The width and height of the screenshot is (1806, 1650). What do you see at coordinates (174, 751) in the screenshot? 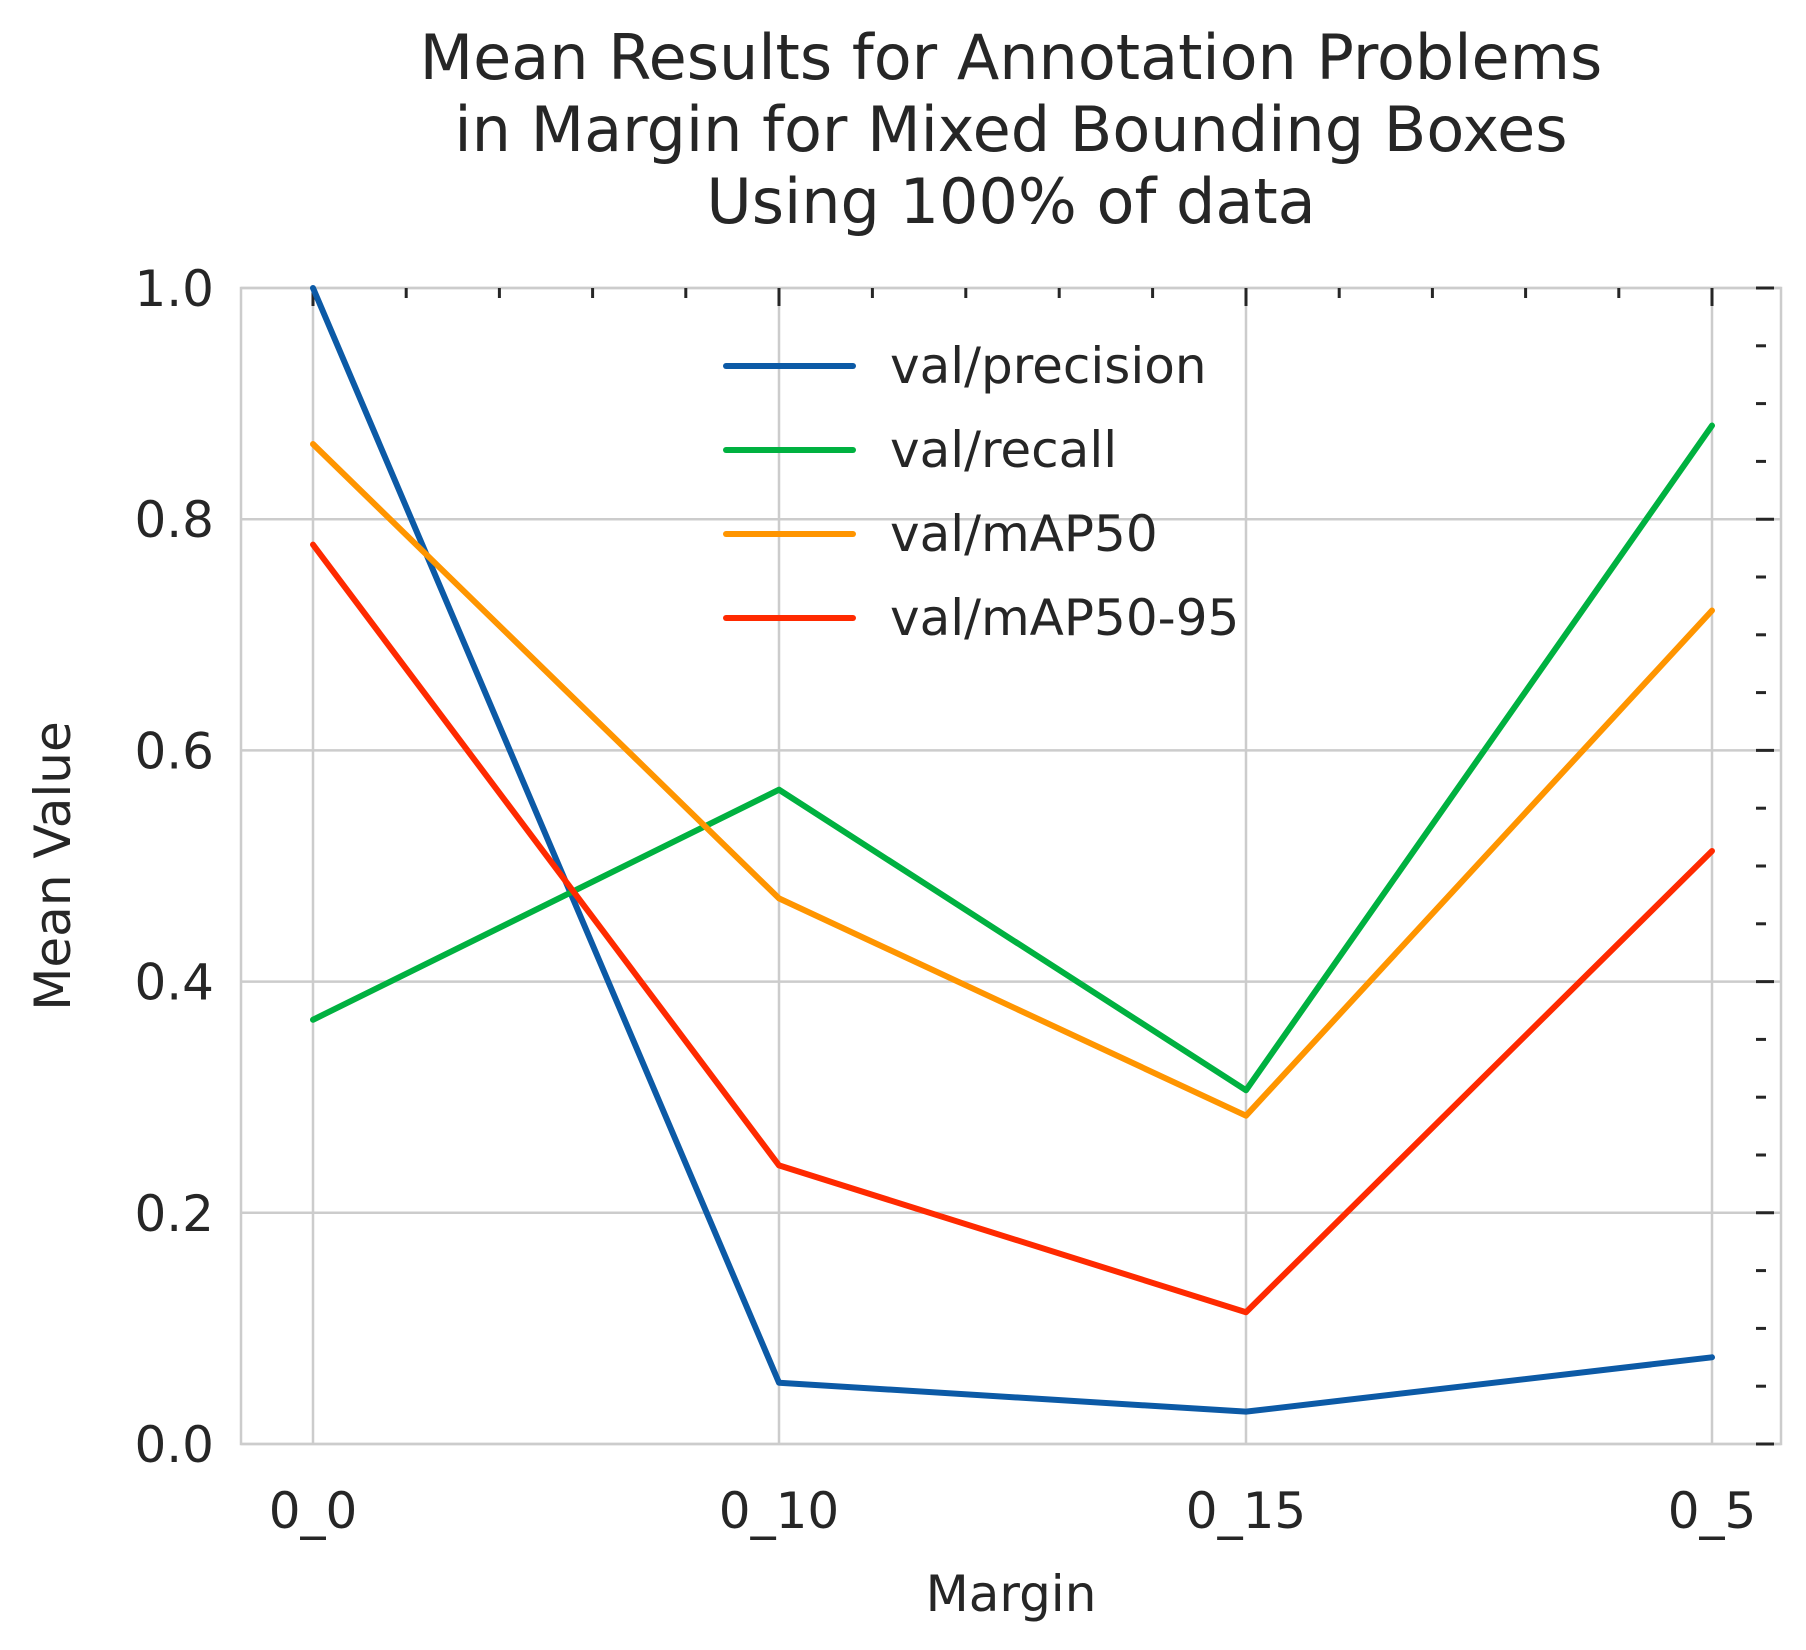
I see `y-tick-label: 0.6` at bounding box center [174, 751].